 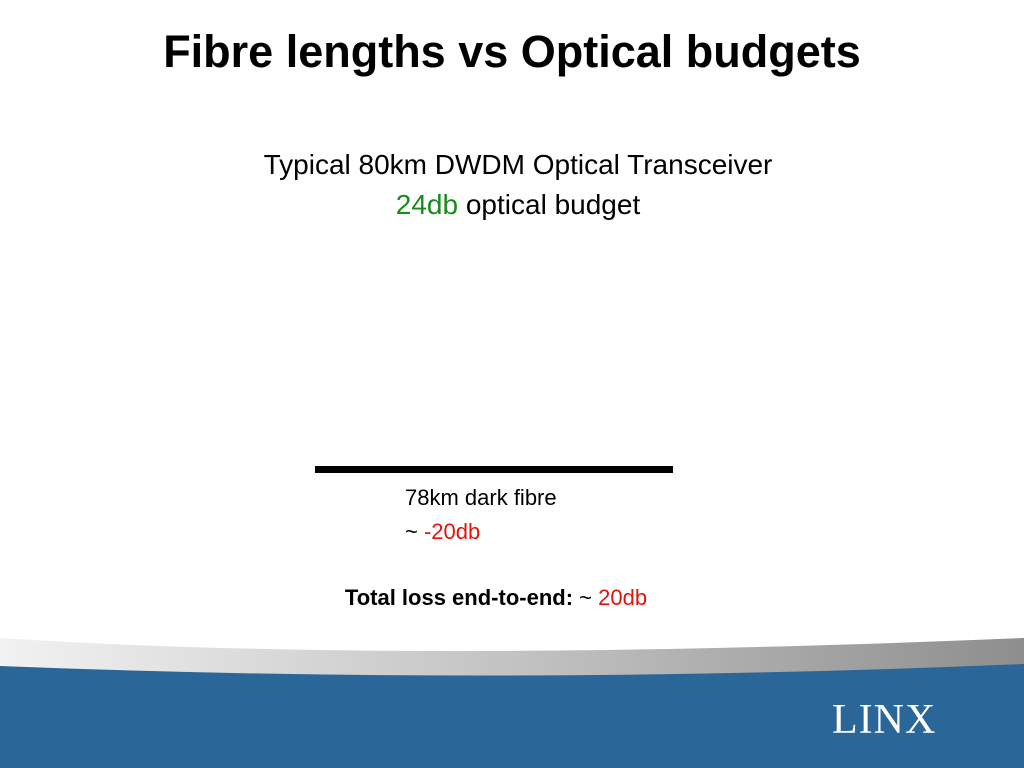 I want to click on fibre-loss: -20db, so click(x=452, y=531).